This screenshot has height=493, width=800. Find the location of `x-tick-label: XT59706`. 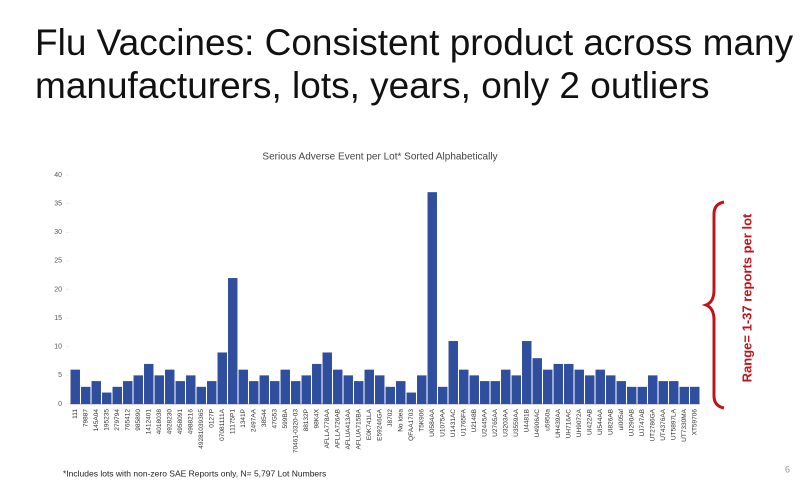

x-tick-label: XT59706 is located at coordinates (694, 422).